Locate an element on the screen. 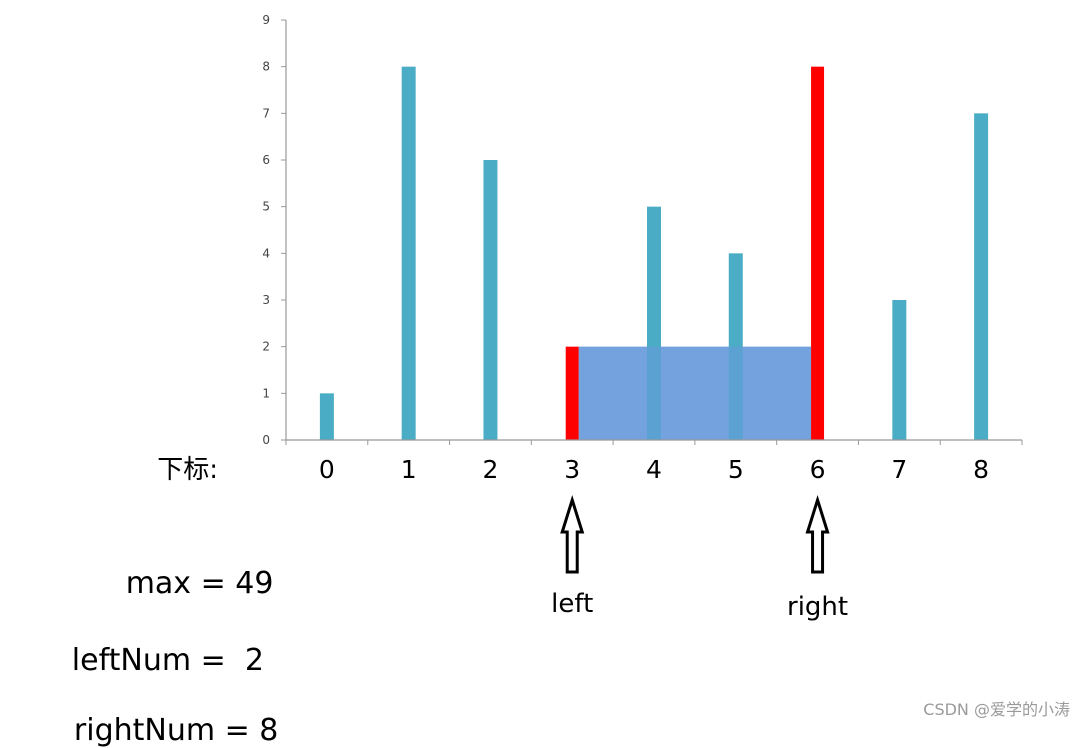 The width and height of the screenshot is (1084, 748). stat-leftnum: leftNum = 2 is located at coordinates (132, 643).